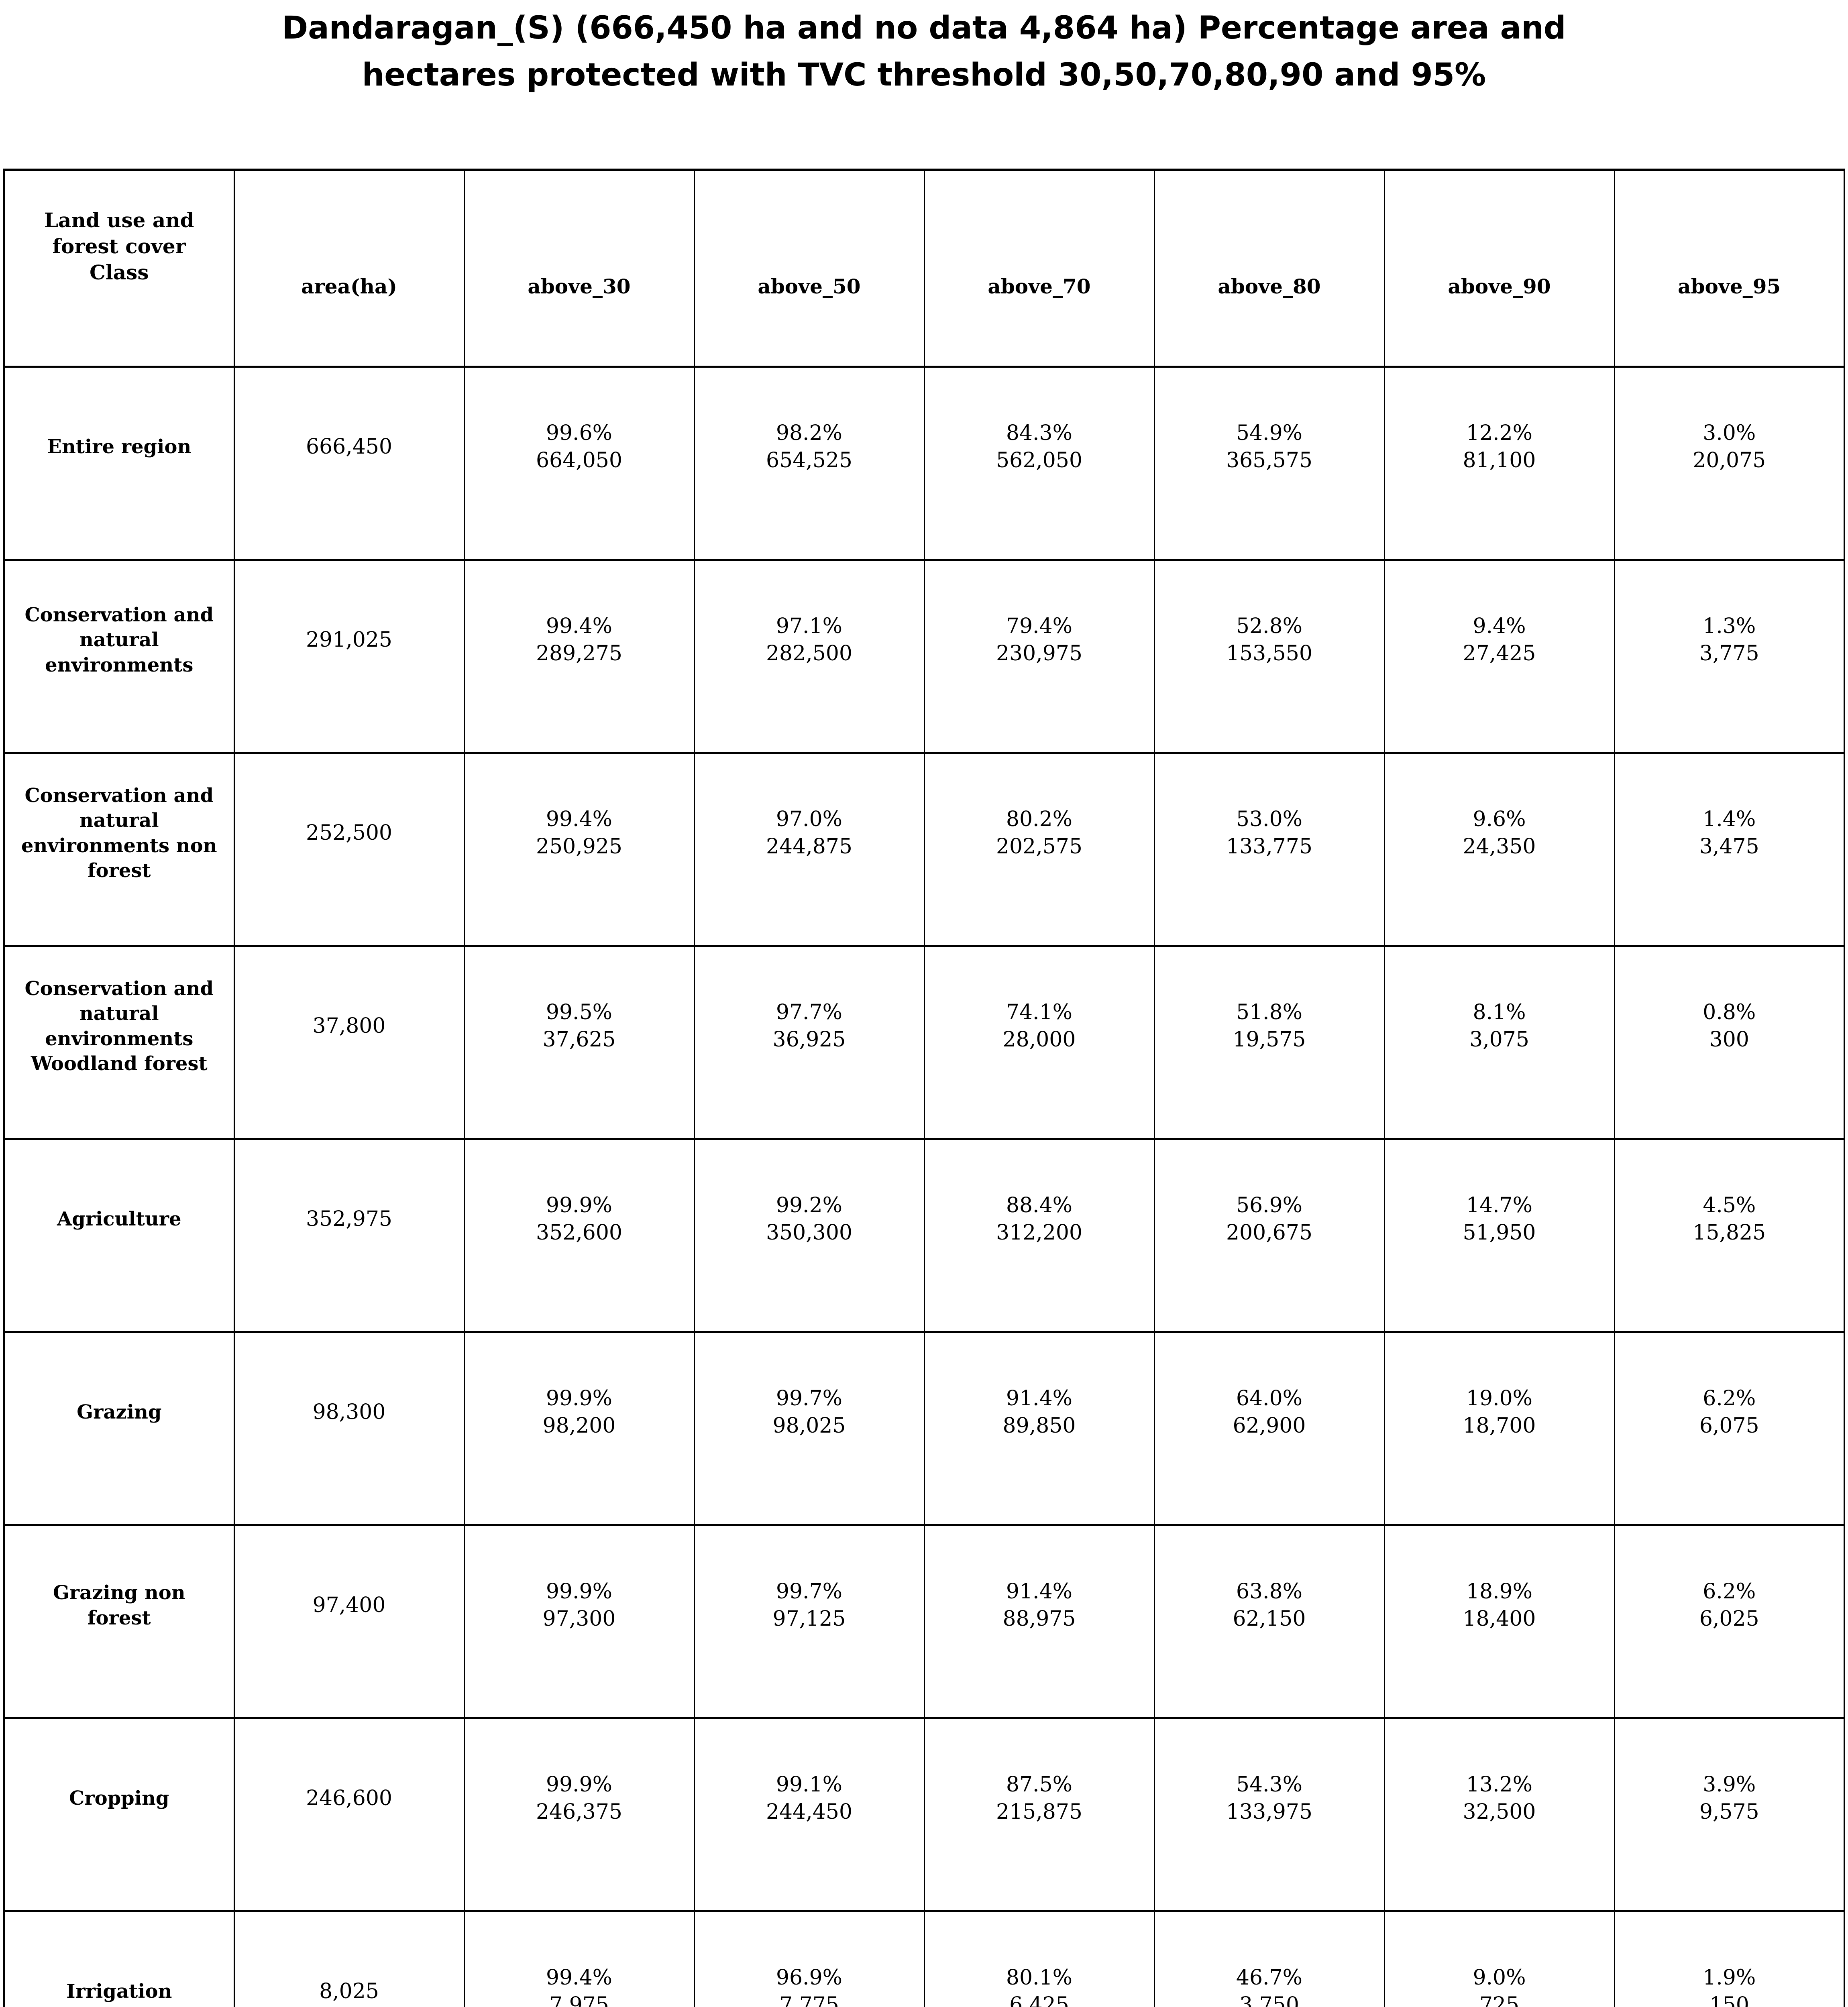 This screenshot has height=2007, width=1848. I want to click on threshold-cell: 52.8% 153,550, so click(1269, 656).